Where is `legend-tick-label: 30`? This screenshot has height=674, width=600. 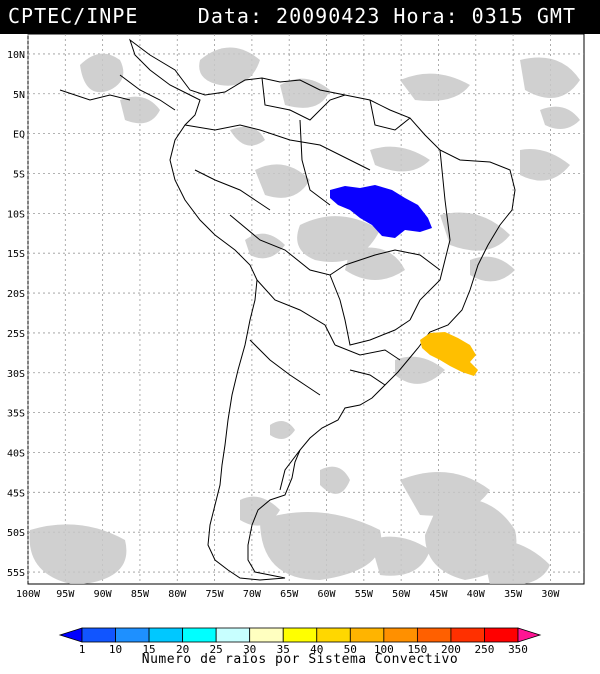 legend-tick-label: 30 is located at coordinates (249, 649).